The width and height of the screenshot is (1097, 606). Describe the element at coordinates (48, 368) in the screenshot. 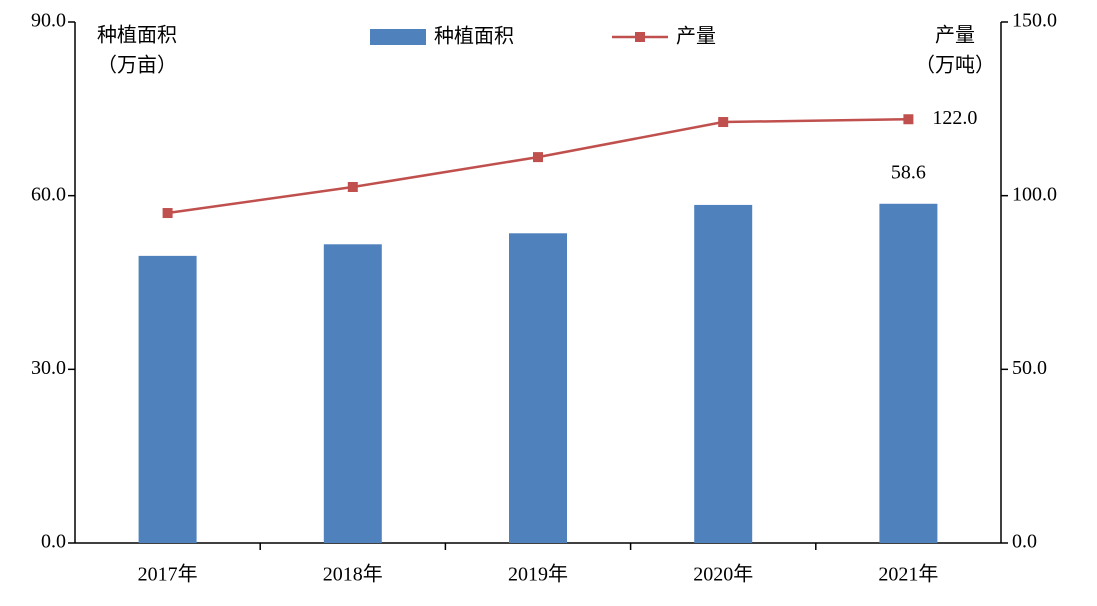

I see `y-tick-label: 30.0` at that location.